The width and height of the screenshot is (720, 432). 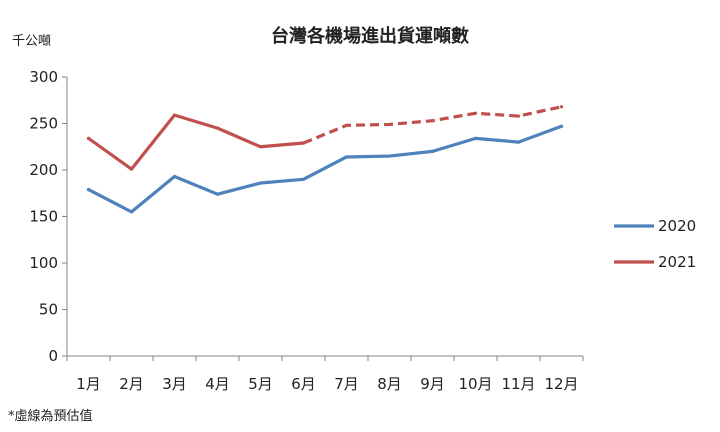 I want to click on y-tick-label: 50, so click(x=48, y=310).